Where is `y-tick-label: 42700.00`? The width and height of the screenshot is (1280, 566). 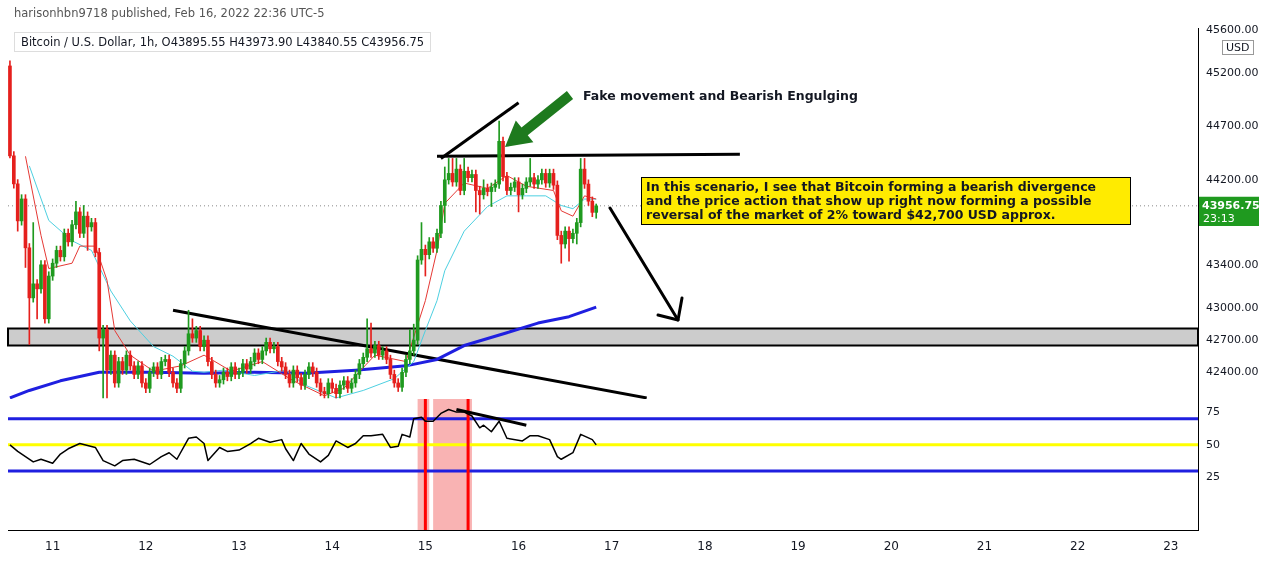 y-tick-label: 42700.00 is located at coordinates (1232, 340).